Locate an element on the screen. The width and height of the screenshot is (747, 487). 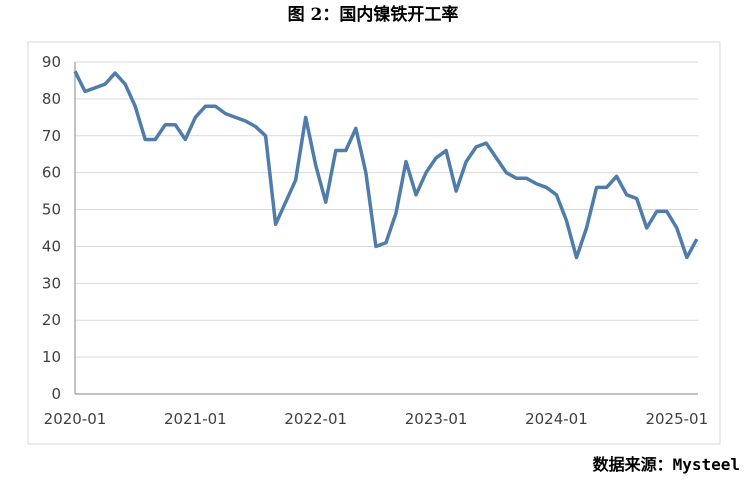
x-tick-label: 2021-01 is located at coordinates (195, 419).